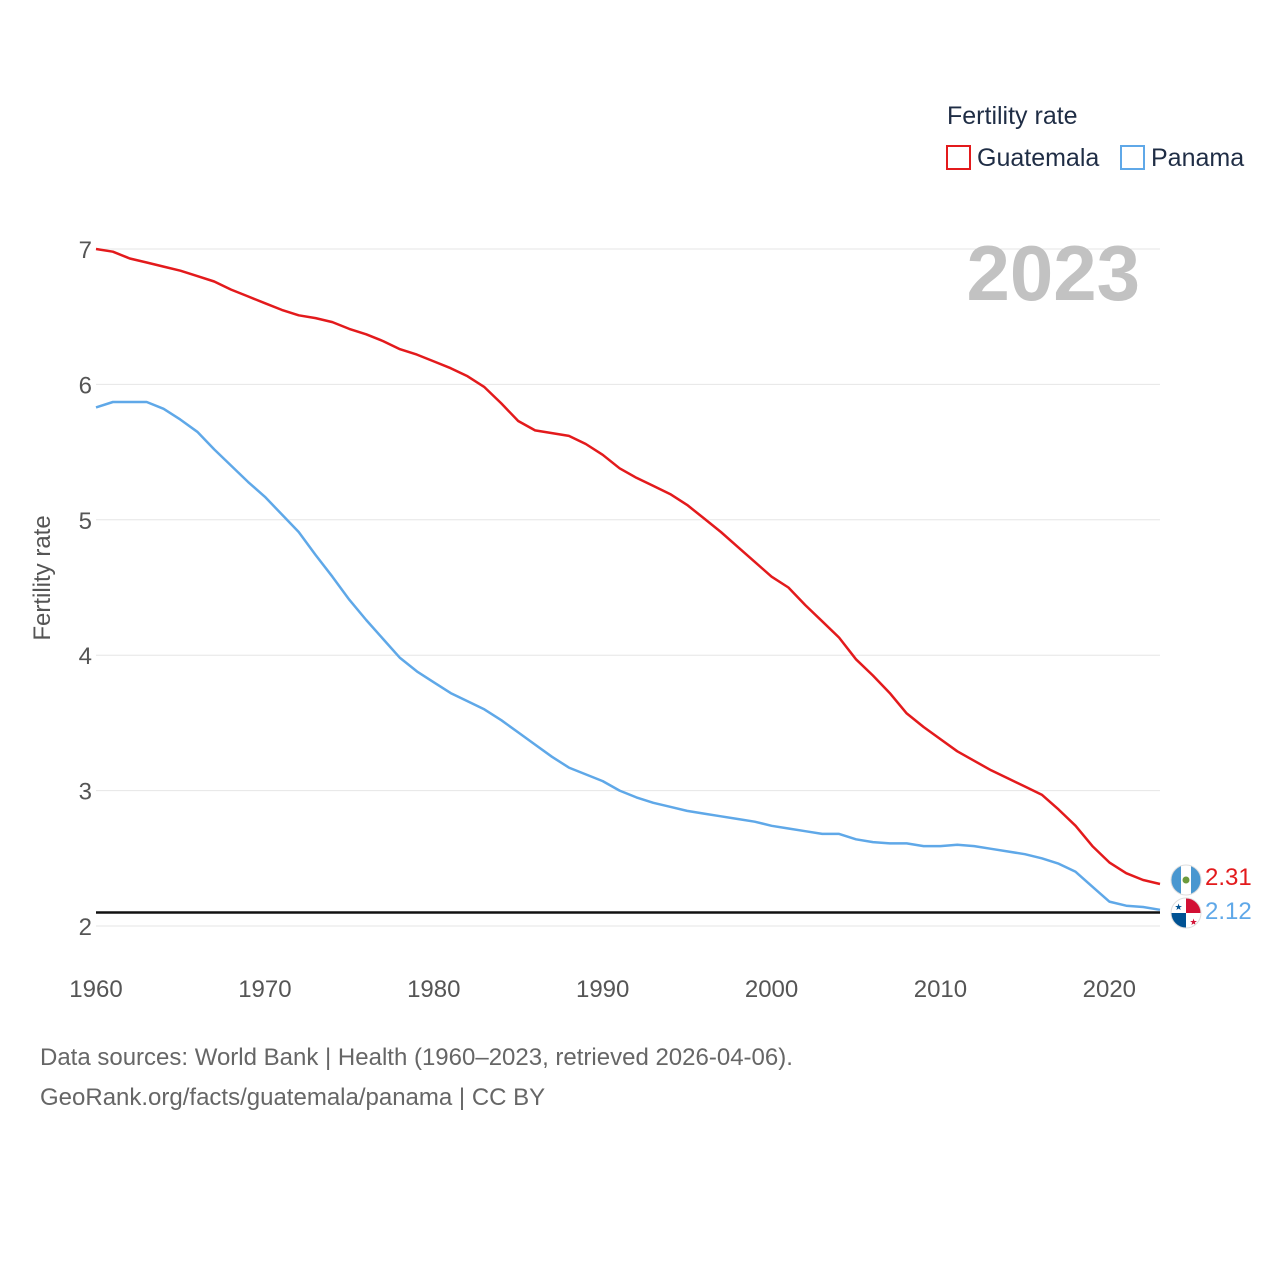 The image size is (1280, 1280). Describe the element at coordinates (1228, 877) in the screenshot. I see `end-value-guatemala: 2.31` at that location.